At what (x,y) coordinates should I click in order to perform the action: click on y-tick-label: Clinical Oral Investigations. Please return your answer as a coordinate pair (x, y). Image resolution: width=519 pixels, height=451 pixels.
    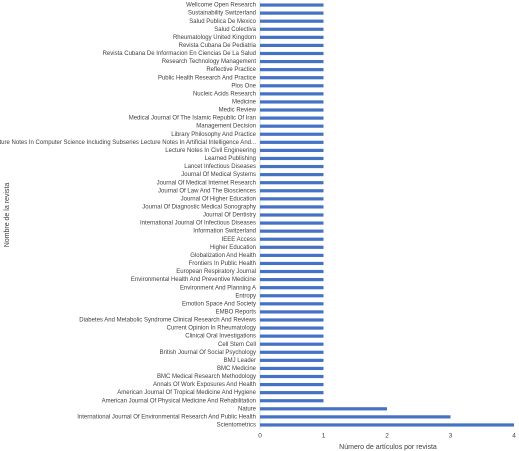
    Looking at the image, I should click on (220, 337).